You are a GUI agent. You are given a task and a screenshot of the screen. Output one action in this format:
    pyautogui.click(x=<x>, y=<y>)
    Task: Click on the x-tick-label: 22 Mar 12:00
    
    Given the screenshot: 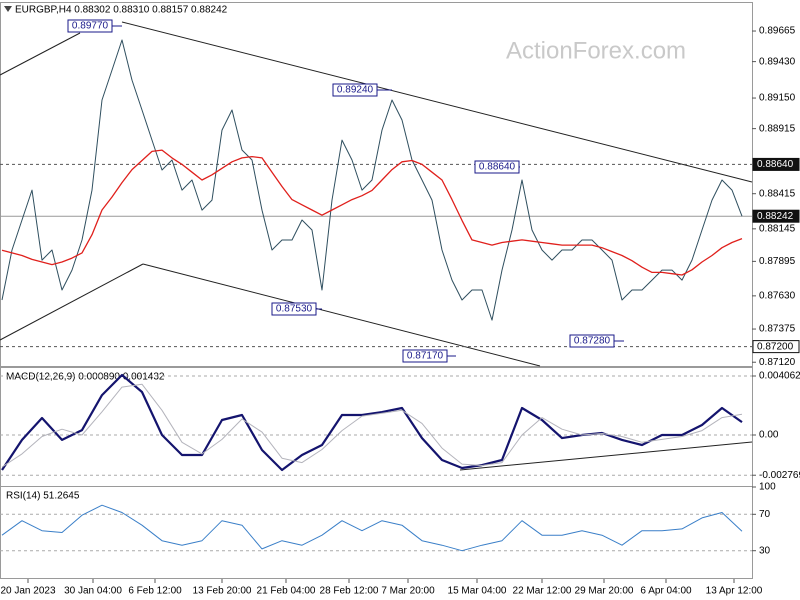 What is the action you would take?
    pyautogui.click(x=542, y=591)
    